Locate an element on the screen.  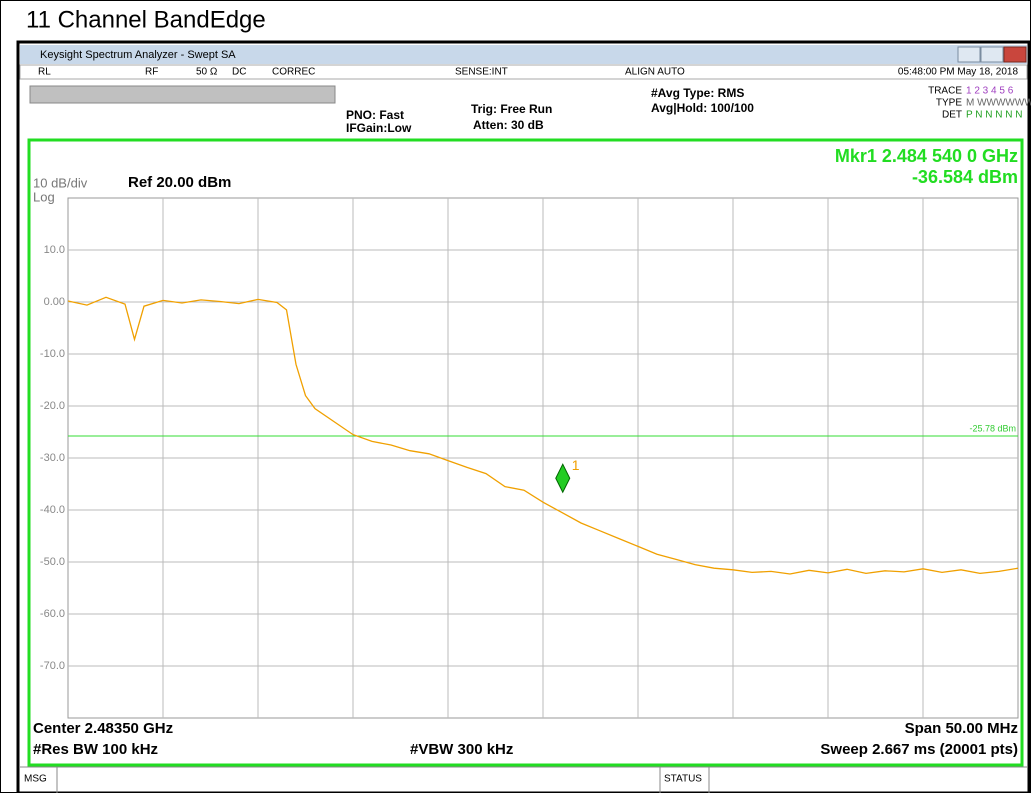
avg-type: #Avg Type: RMS is located at coordinates (697, 93).